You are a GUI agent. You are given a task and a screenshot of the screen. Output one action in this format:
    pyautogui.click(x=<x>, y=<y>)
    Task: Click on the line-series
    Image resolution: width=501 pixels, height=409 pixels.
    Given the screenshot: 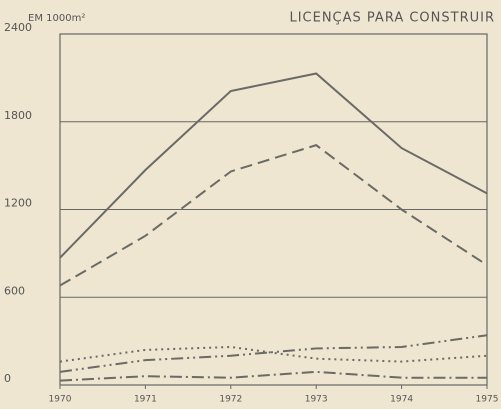 What is the action you would take?
    pyautogui.click(x=273, y=376)
    